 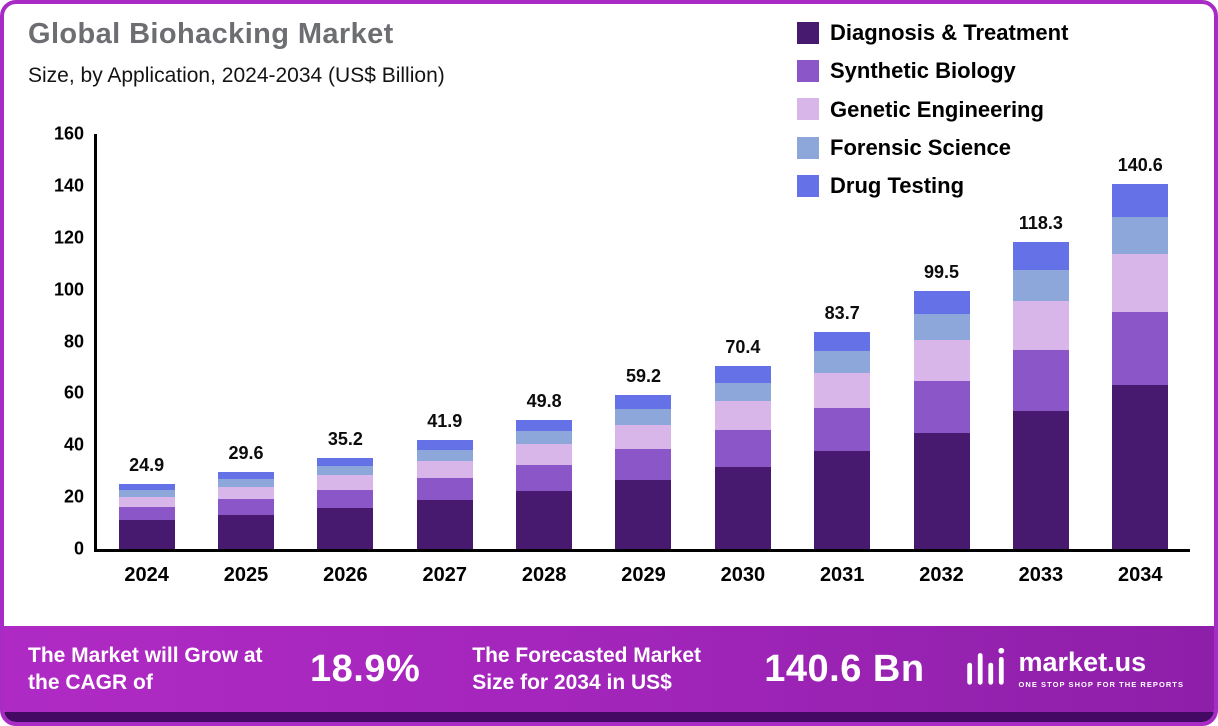 What do you see at coordinates (73, 496) in the screenshot?
I see `y-axis-tick-label: 20` at bounding box center [73, 496].